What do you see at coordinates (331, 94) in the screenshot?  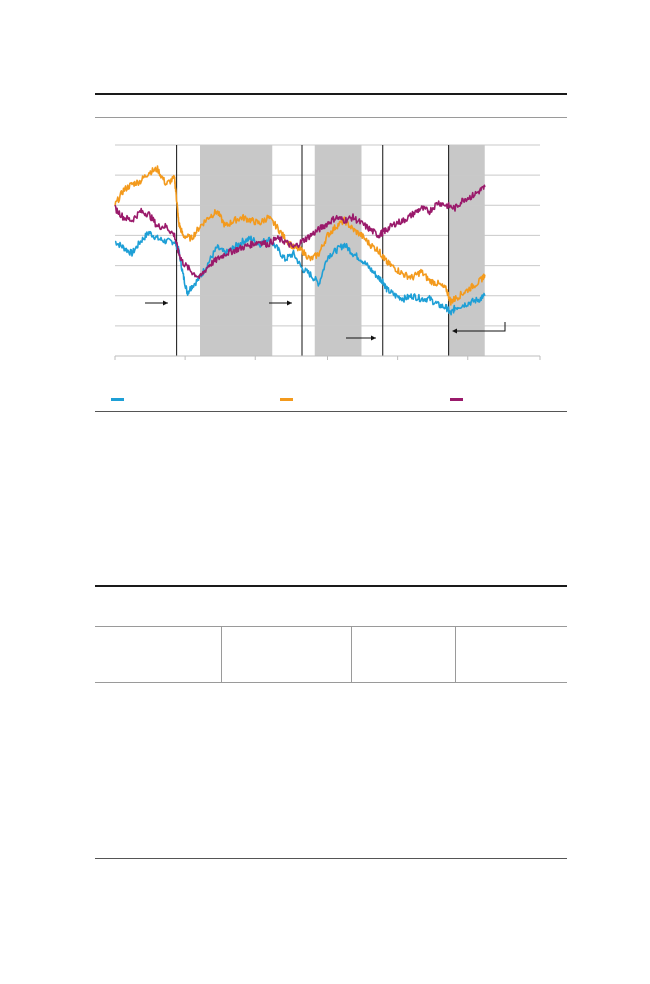 I see `top-rule` at bounding box center [331, 94].